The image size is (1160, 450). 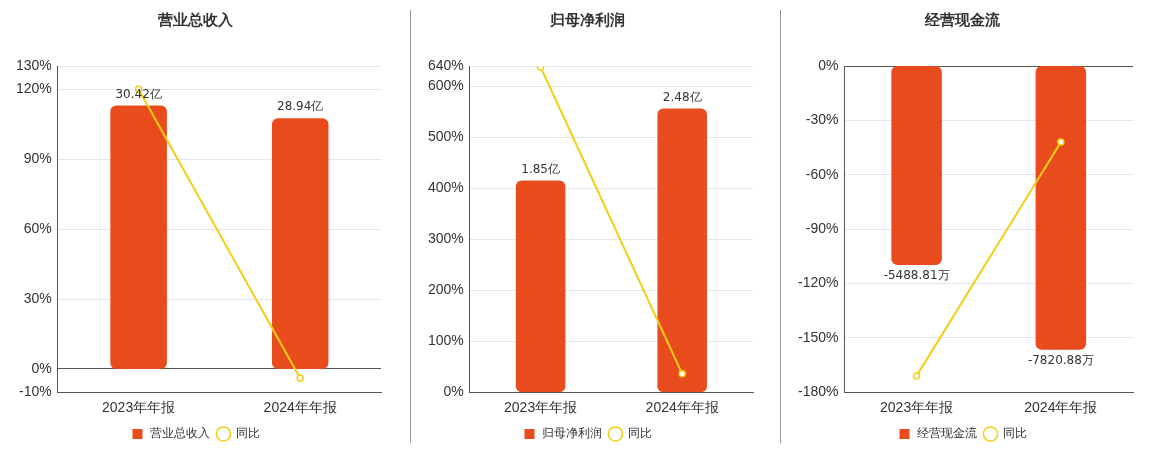 What do you see at coordinates (946, 433) in the screenshot?
I see `legend-label: 经营现金流` at bounding box center [946, 433].